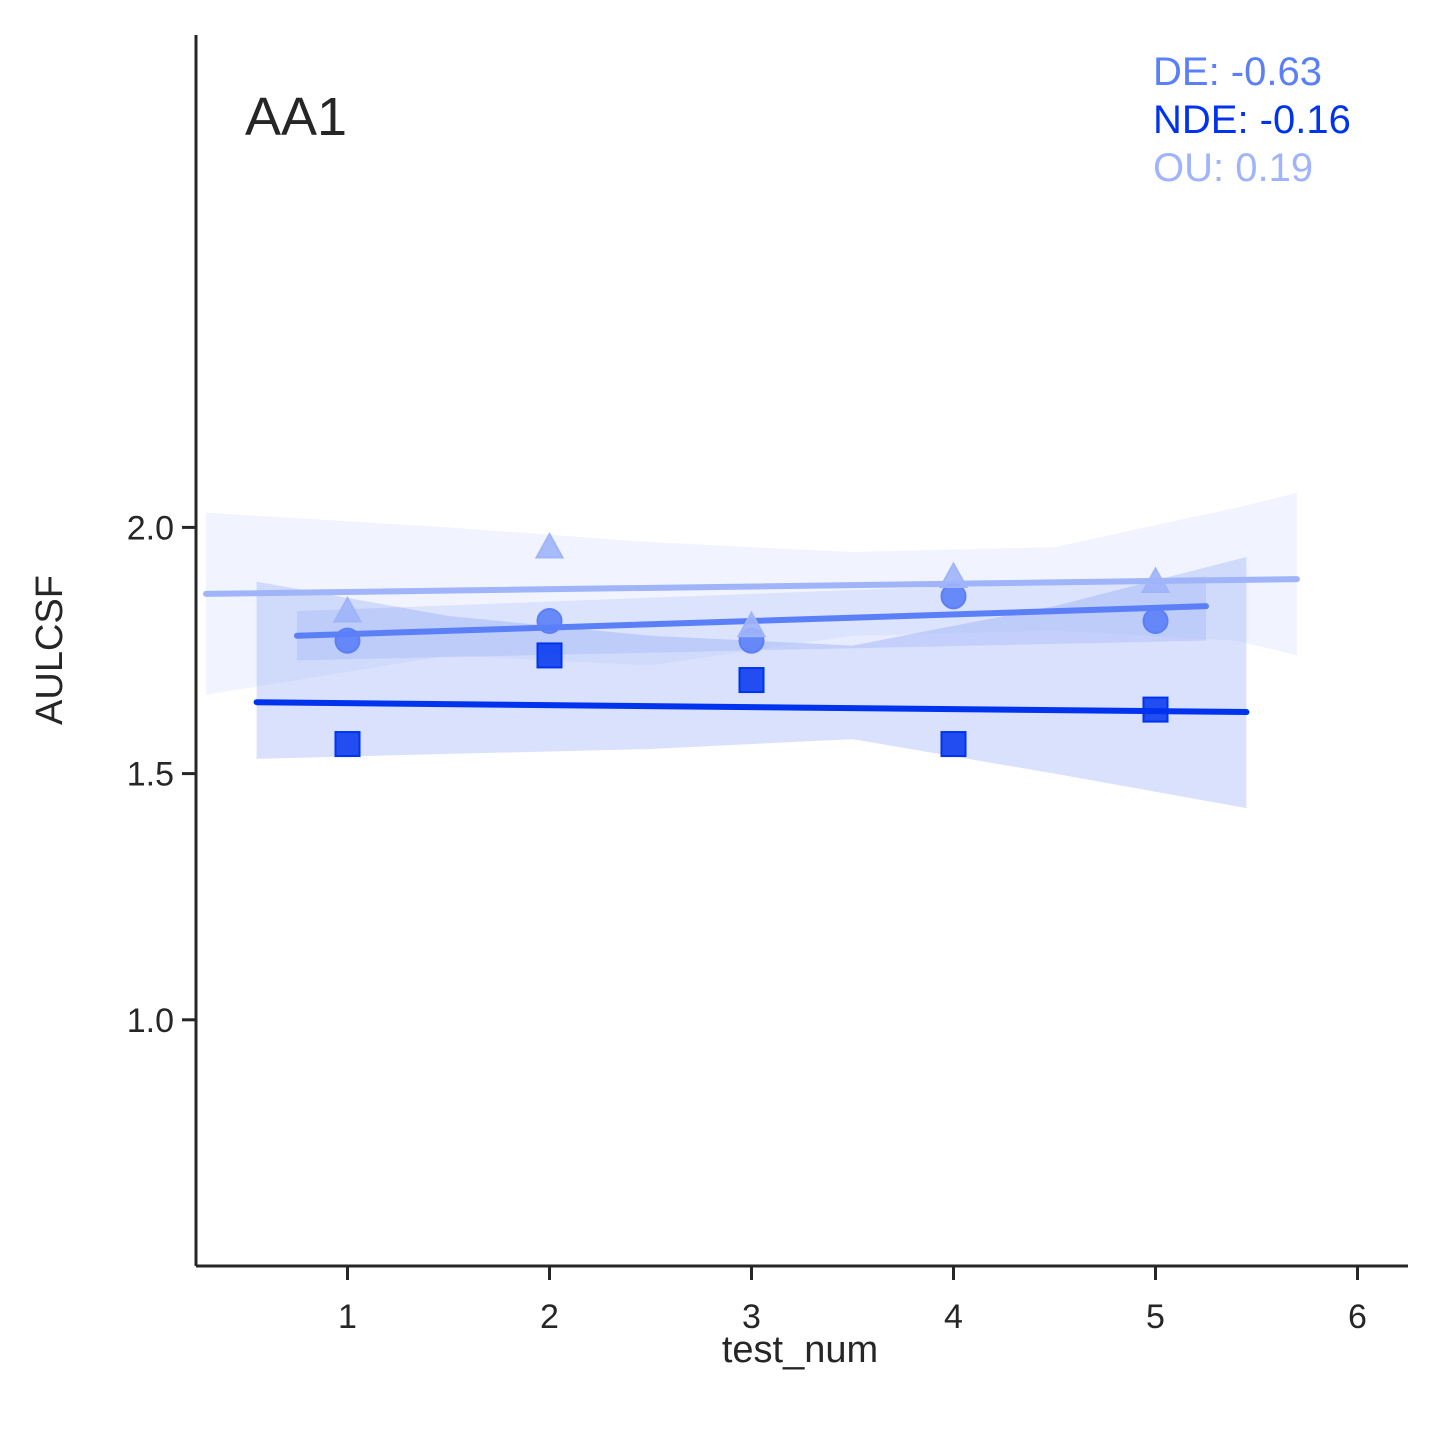 The width and height of the screenshot is (1440, 1439). What do you see at coordinates (1233, 168) in the screenshot?
I see `annotation-ou: OU: 0.19` at bounding box center [1233, 168].